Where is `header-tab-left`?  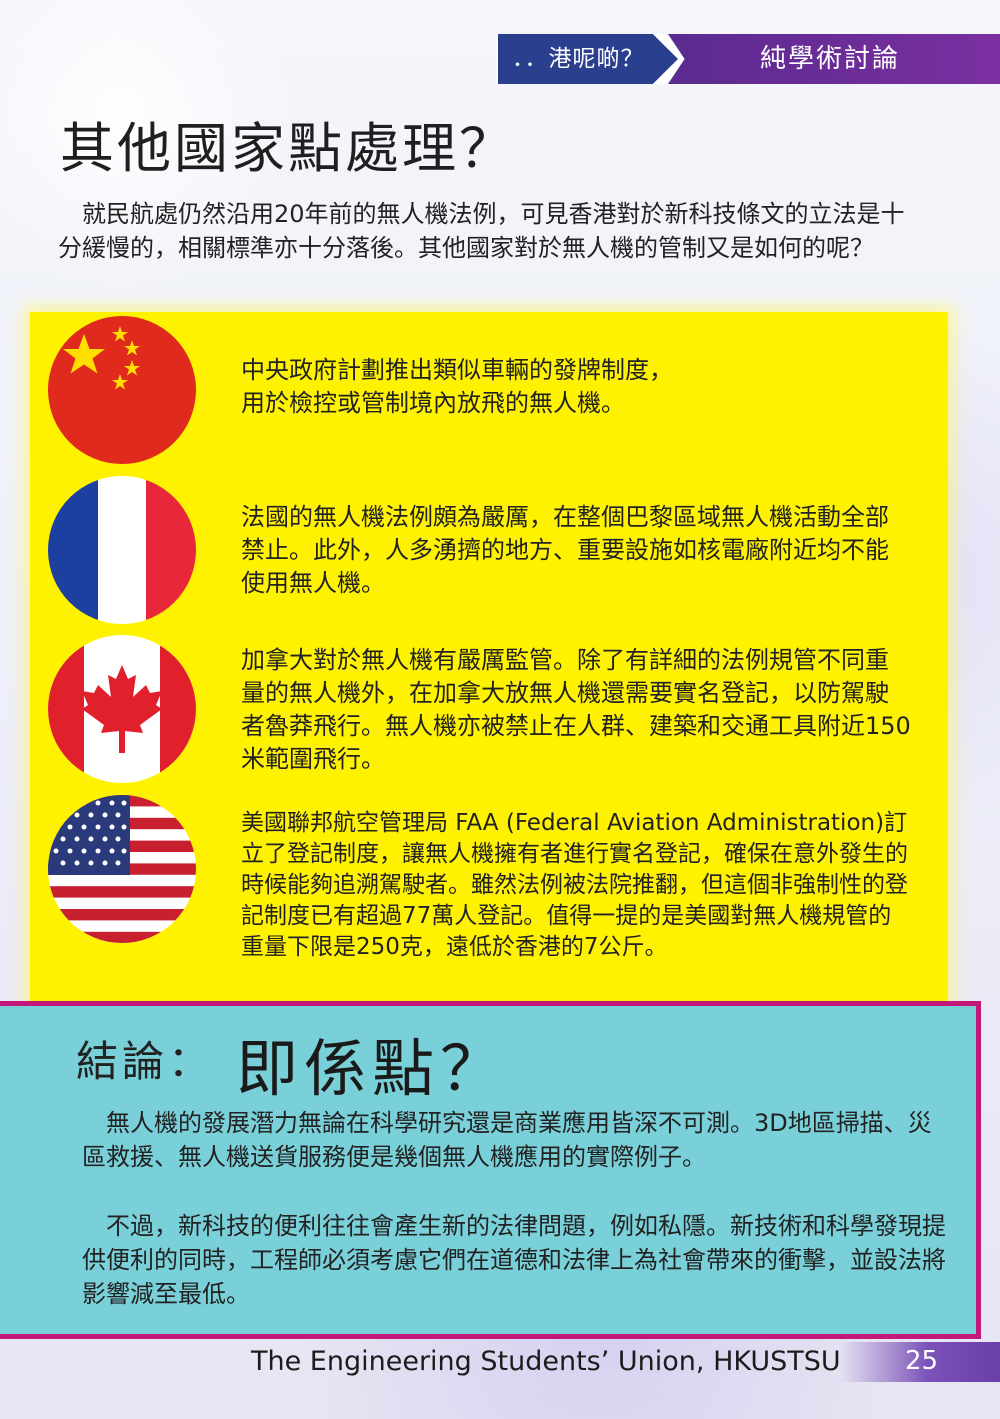
header-tab-left is located at coordinates (588, 59).